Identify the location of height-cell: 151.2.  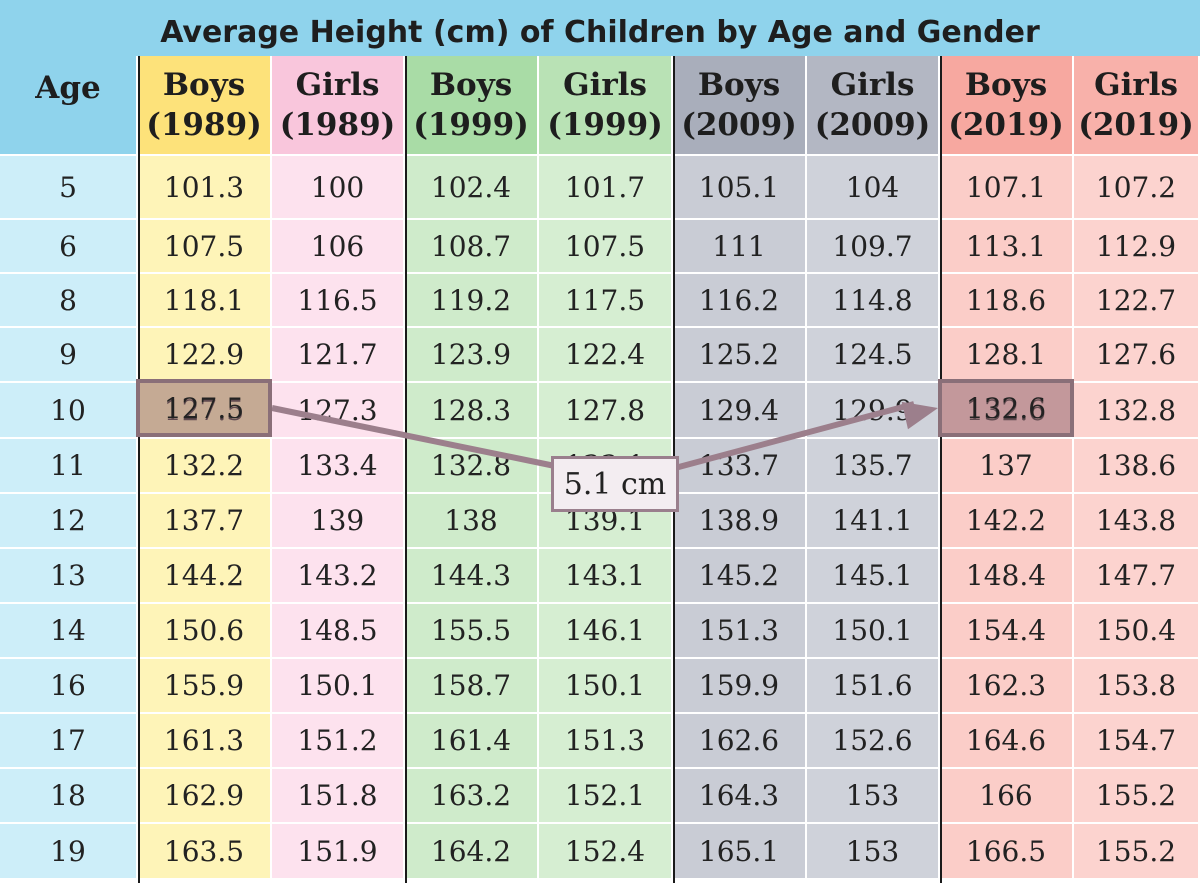
(338, 741).